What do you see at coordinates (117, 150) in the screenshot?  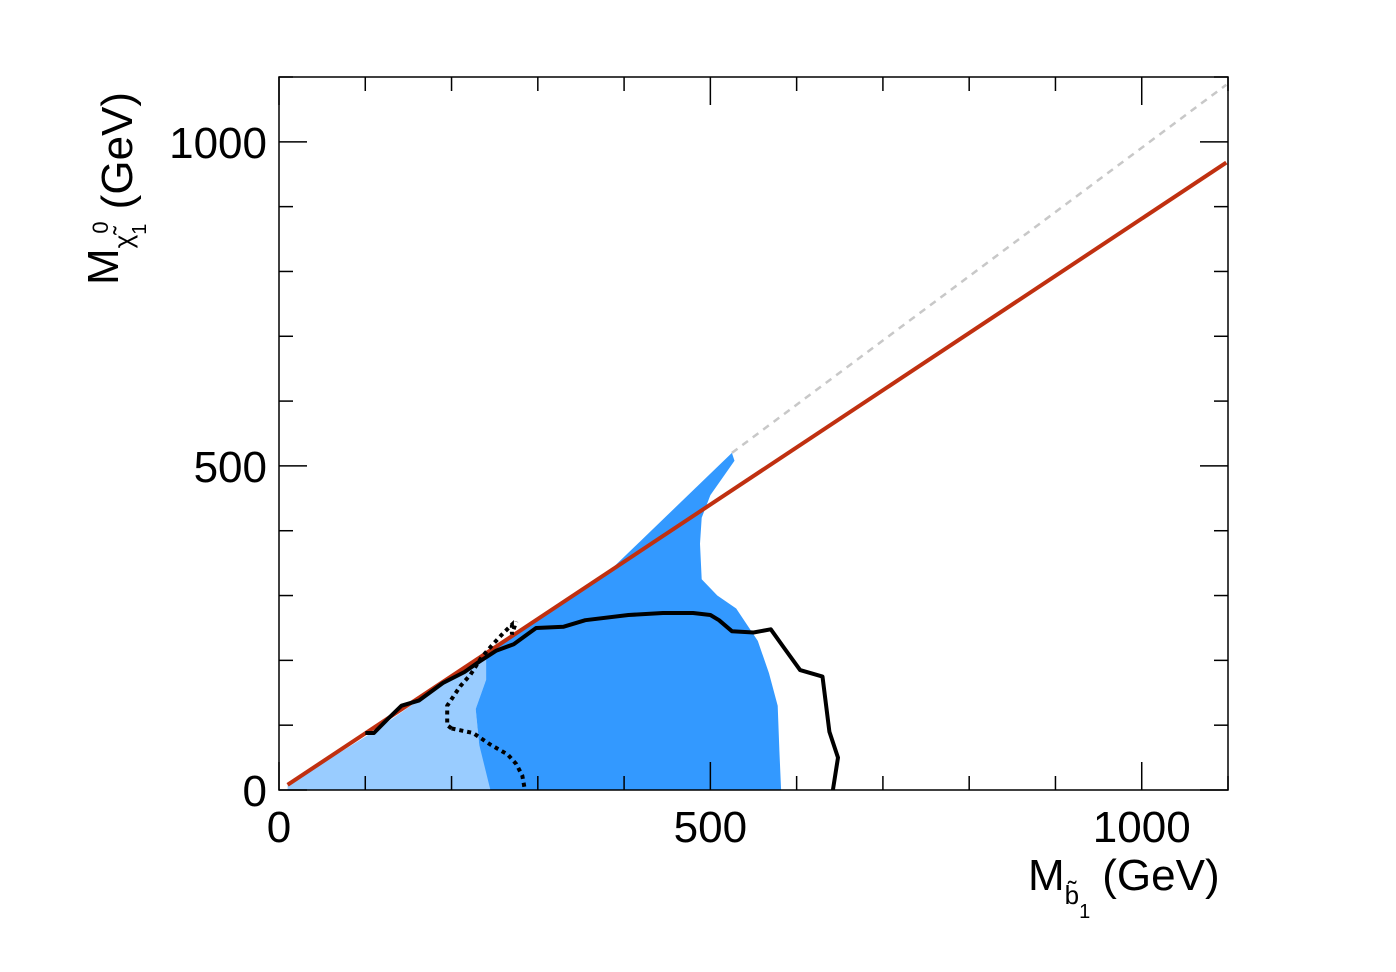 I see `y-axis-title-unit: (GeV)` at bounding box center [117, 150].